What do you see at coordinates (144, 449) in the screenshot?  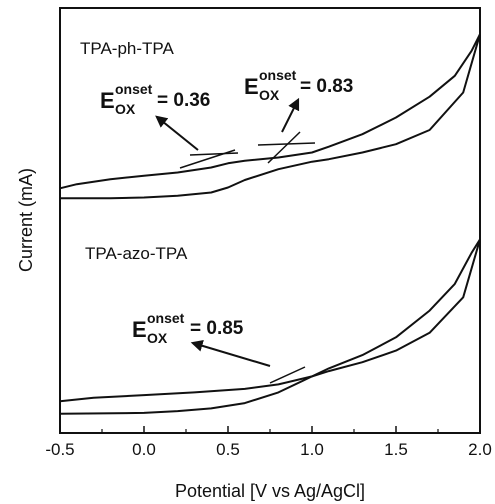 I see `x-tick-label: 0.0` at bounding box center [144, 449].